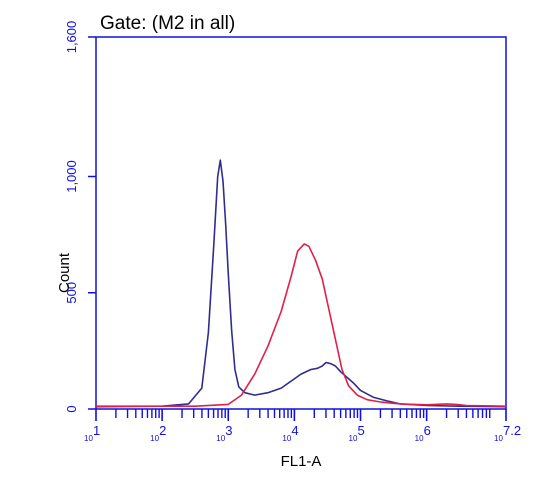  Describe the element at coordinates (361, 430) in the screenshot. I see `x-tick-label-exp: 5` at that location.